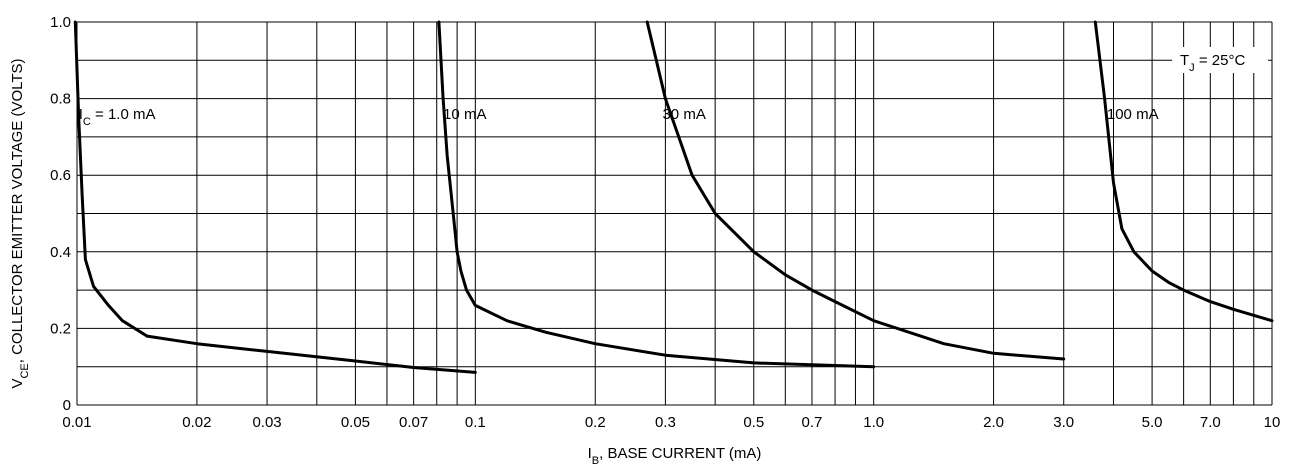 The width and height of the screenshot is (1300, 470). I want to click on series-label-sub: C, so click(87, 122).